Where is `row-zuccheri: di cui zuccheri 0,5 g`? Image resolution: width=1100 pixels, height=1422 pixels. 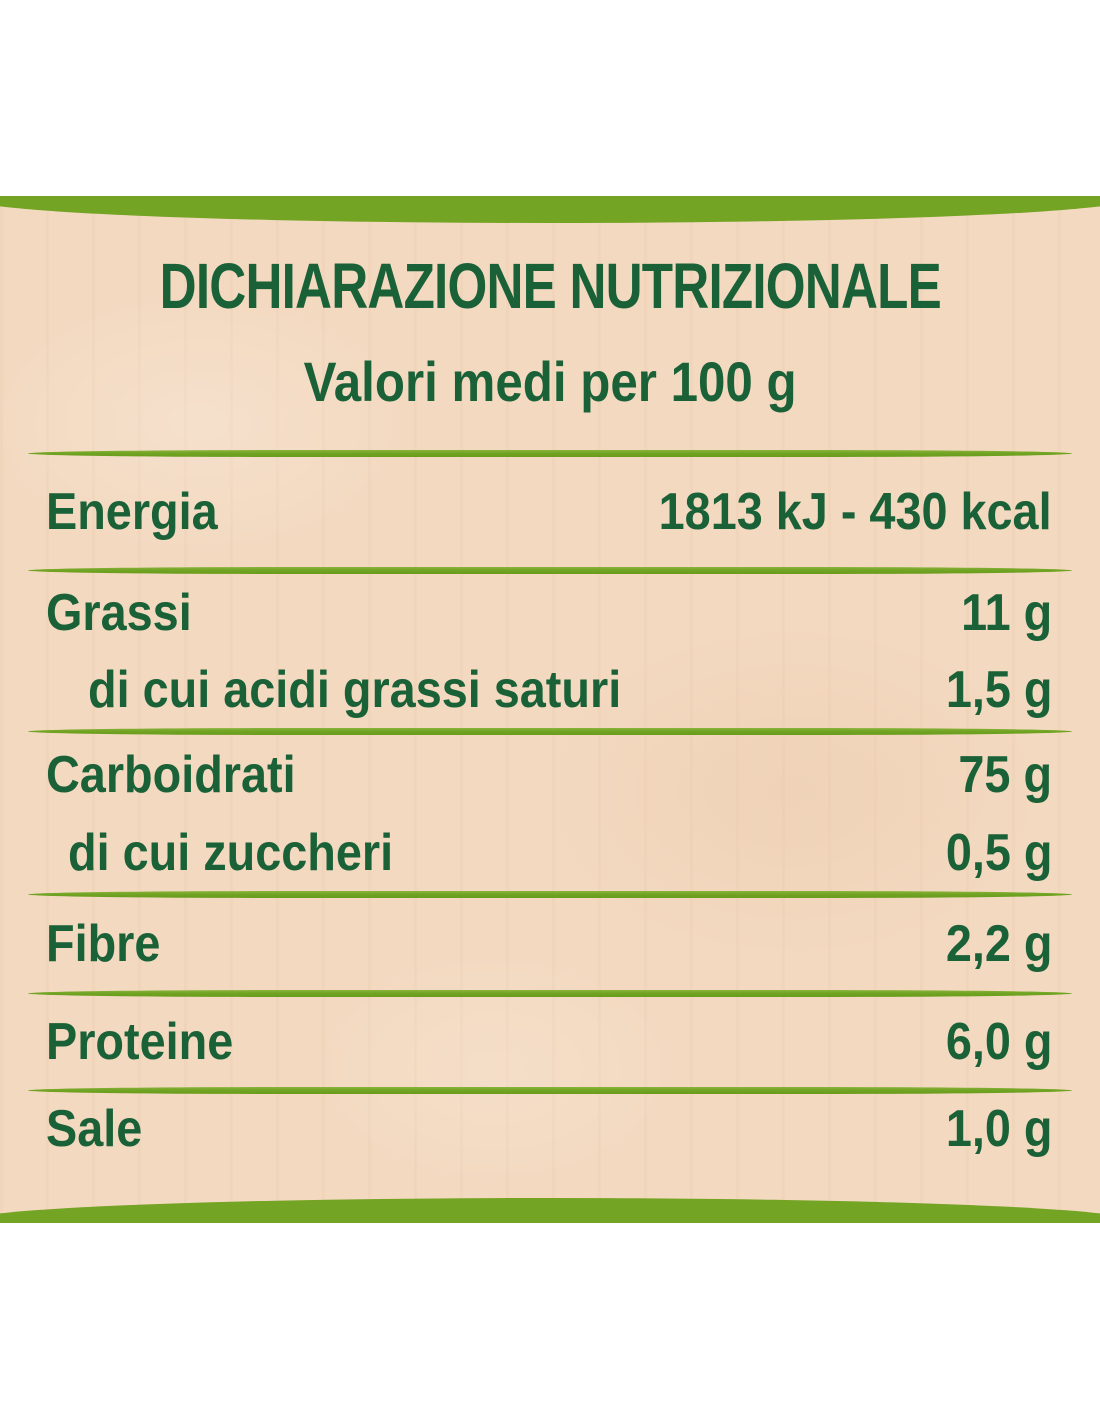 row-zuccheri: di cui zuccheri 0,5 g is located at coordinates (550, 853).